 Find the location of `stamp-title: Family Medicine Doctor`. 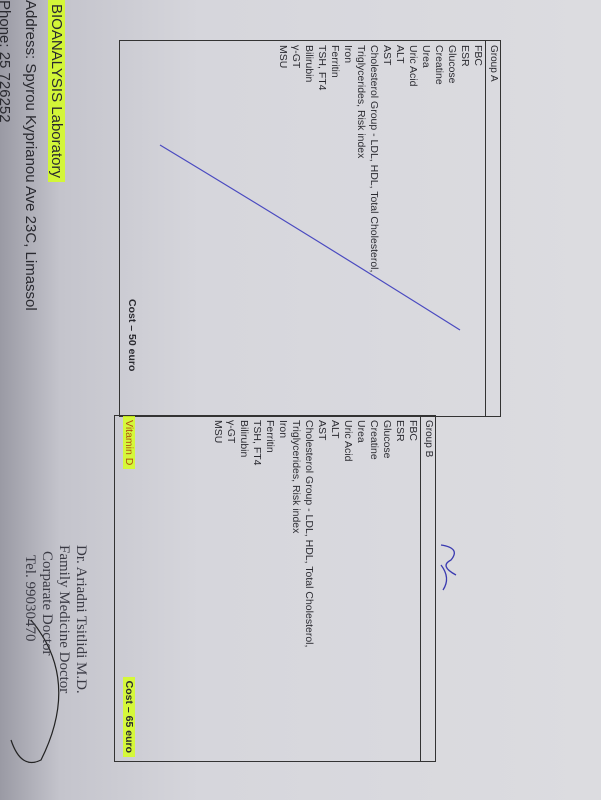

stamp-title: Family Medicine Doctor is located at coordinates (64, 619).